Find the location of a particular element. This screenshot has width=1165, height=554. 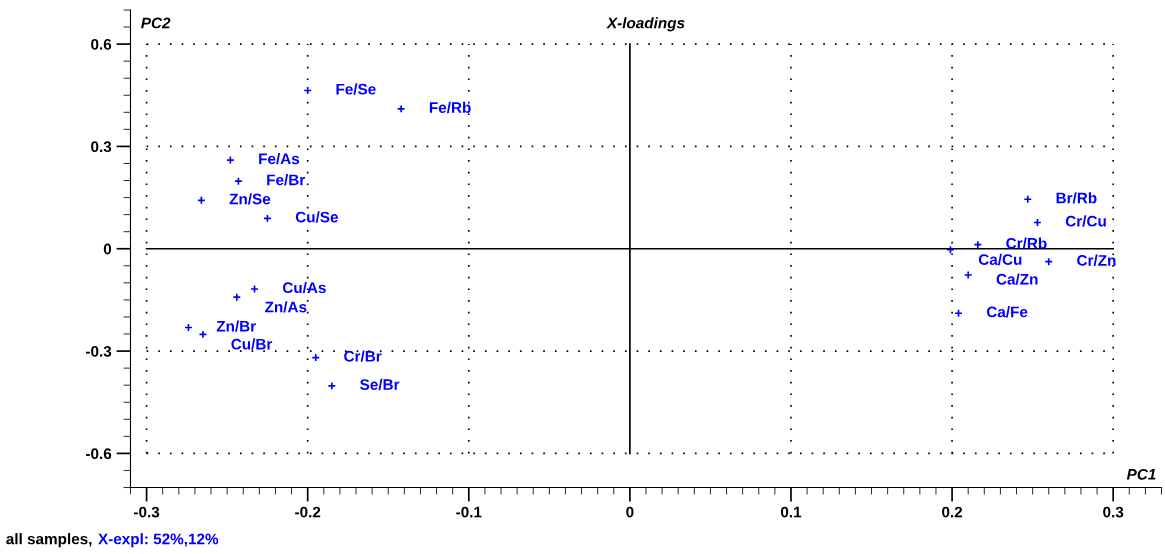

x-axis-title: PC1 is located at coordinates (1141, 474).